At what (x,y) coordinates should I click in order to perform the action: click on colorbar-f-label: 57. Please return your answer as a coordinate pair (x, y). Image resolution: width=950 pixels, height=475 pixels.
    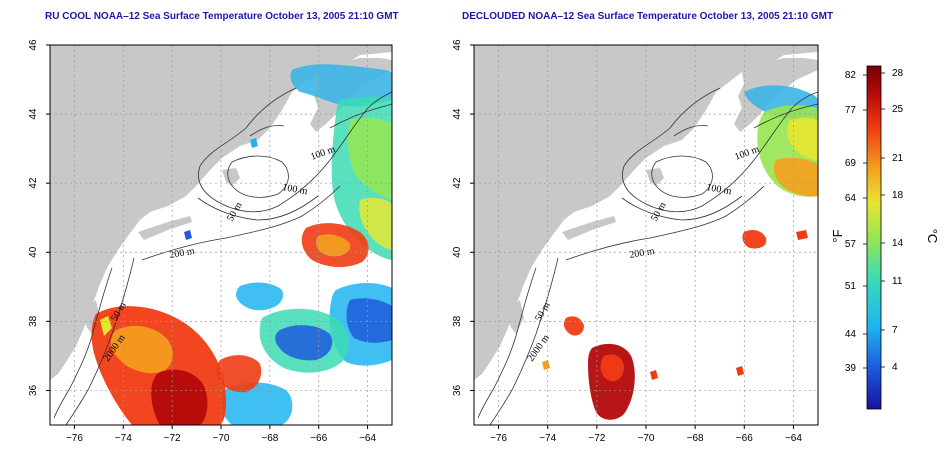
    Looking at the image, I should click on (851, 244).